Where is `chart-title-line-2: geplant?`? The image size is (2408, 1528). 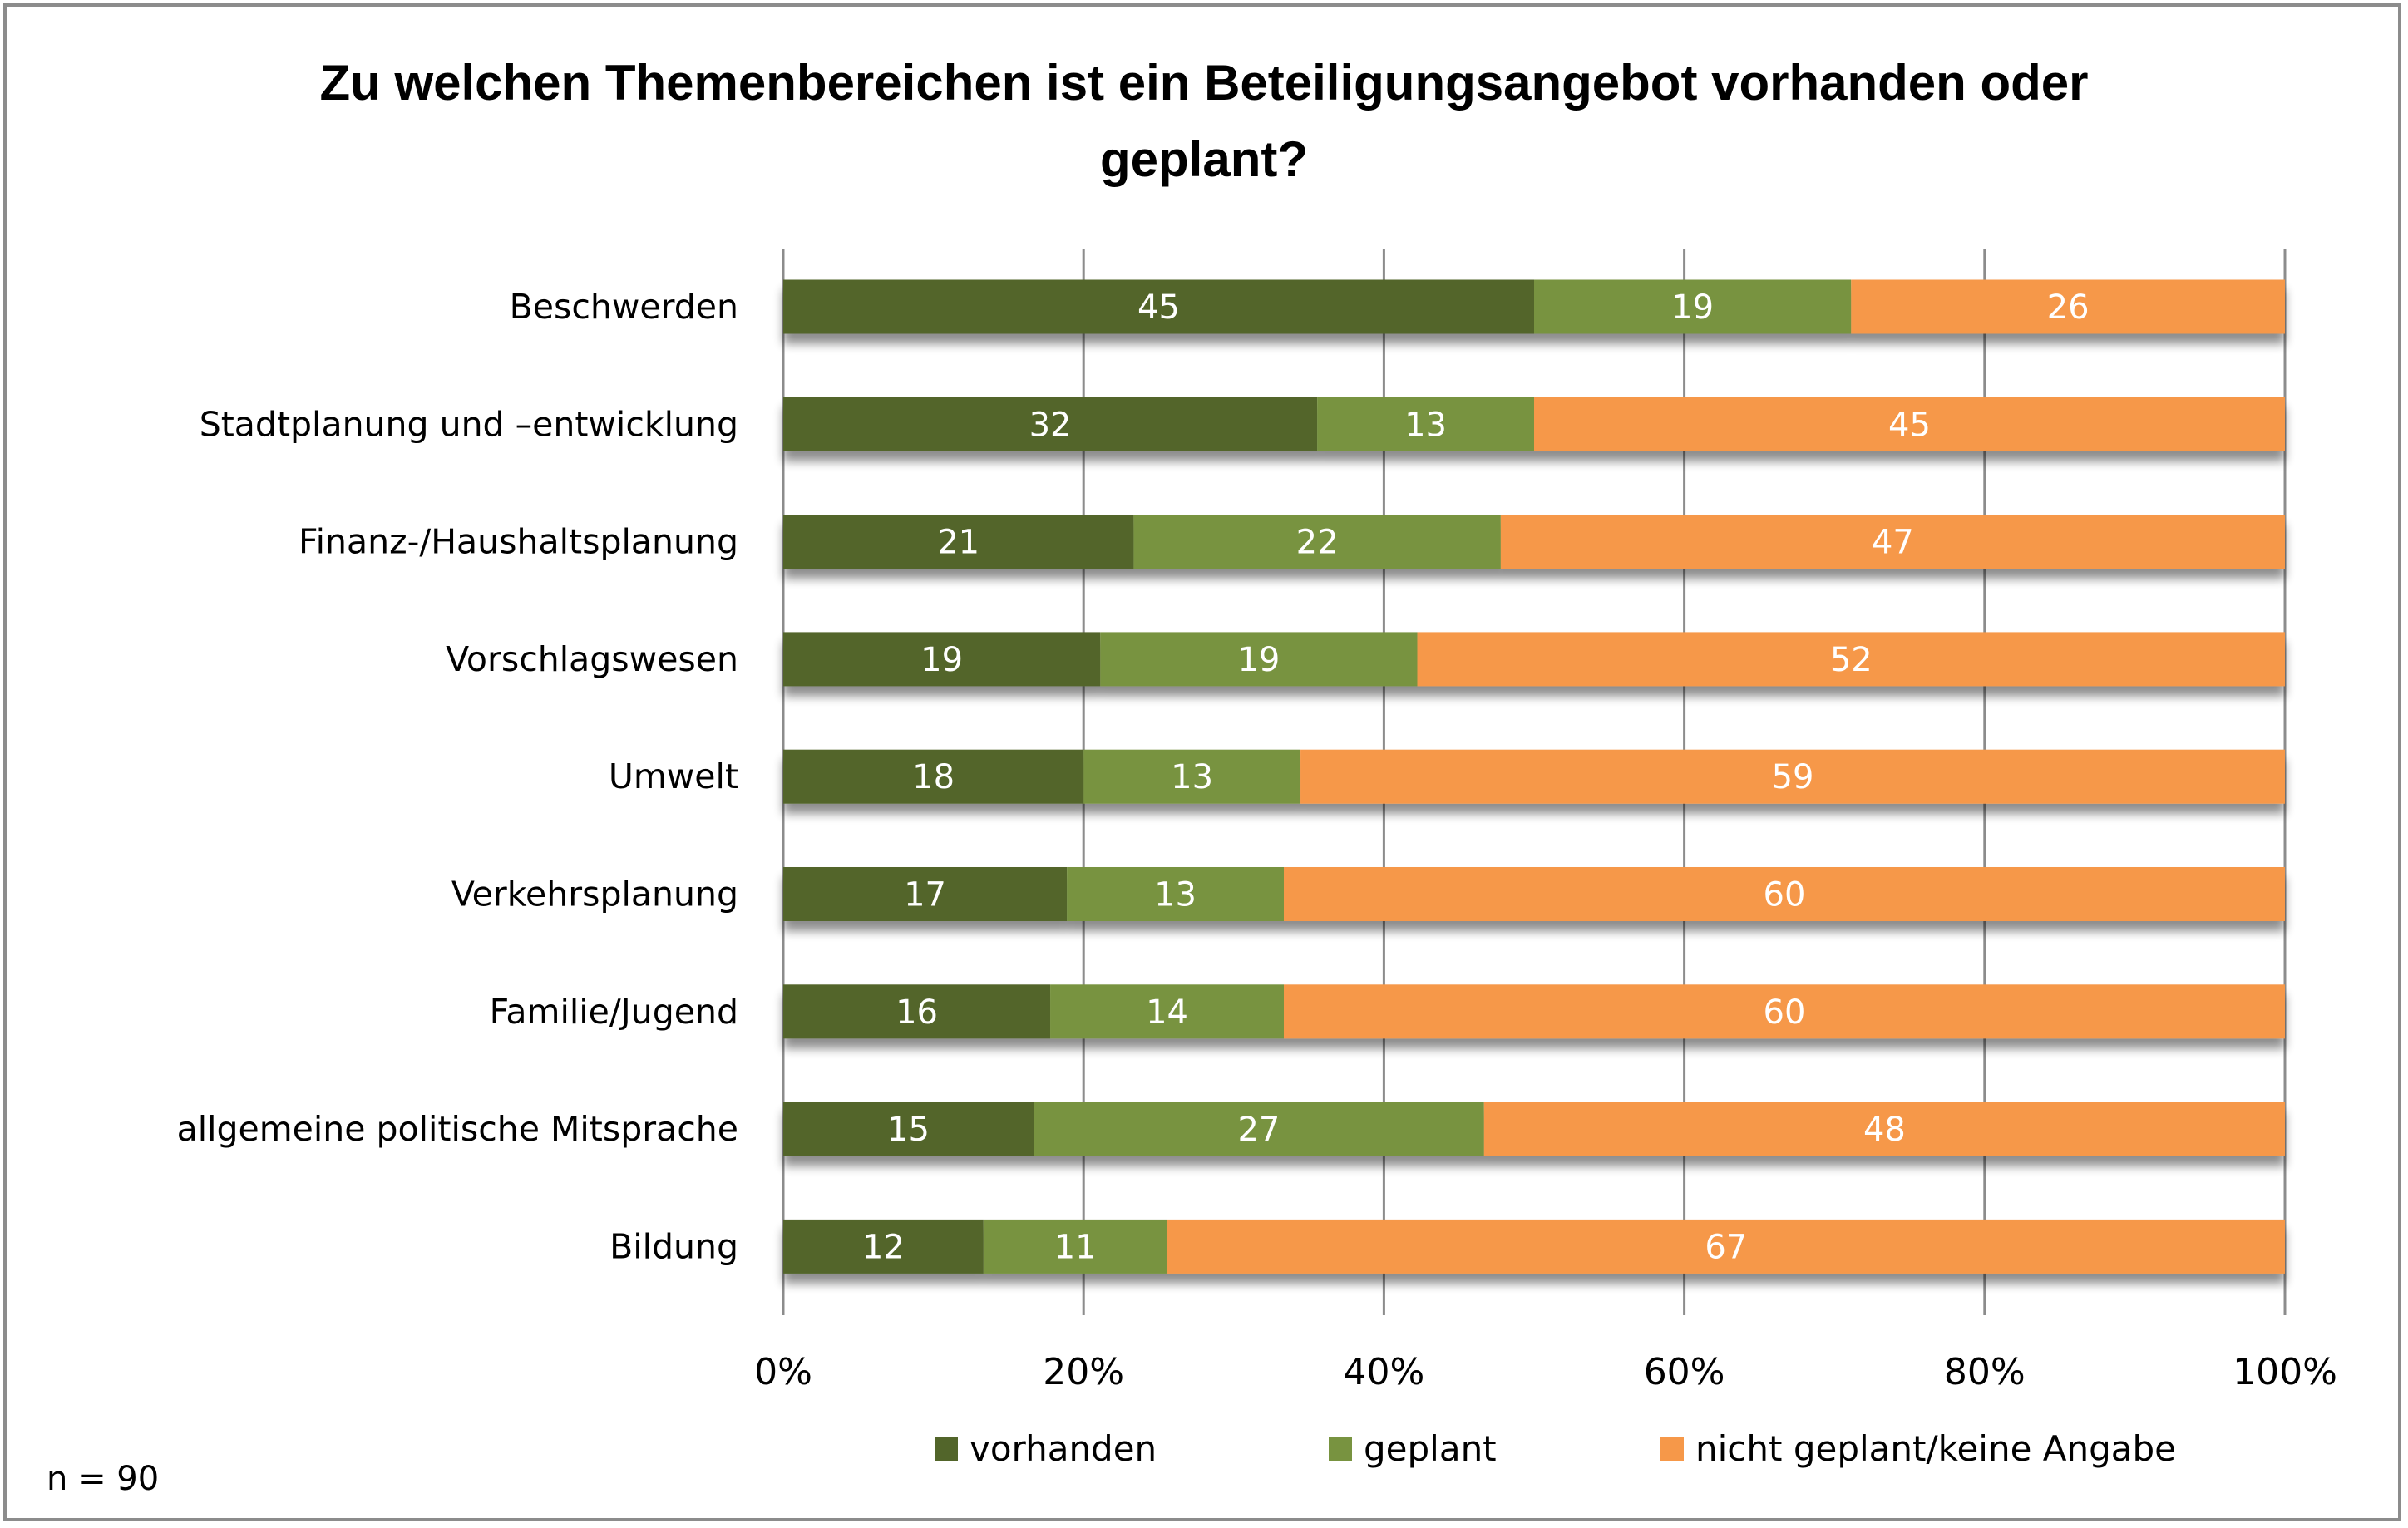
chart-title-line-2: geplant? is located at coordinates (1204, 159).